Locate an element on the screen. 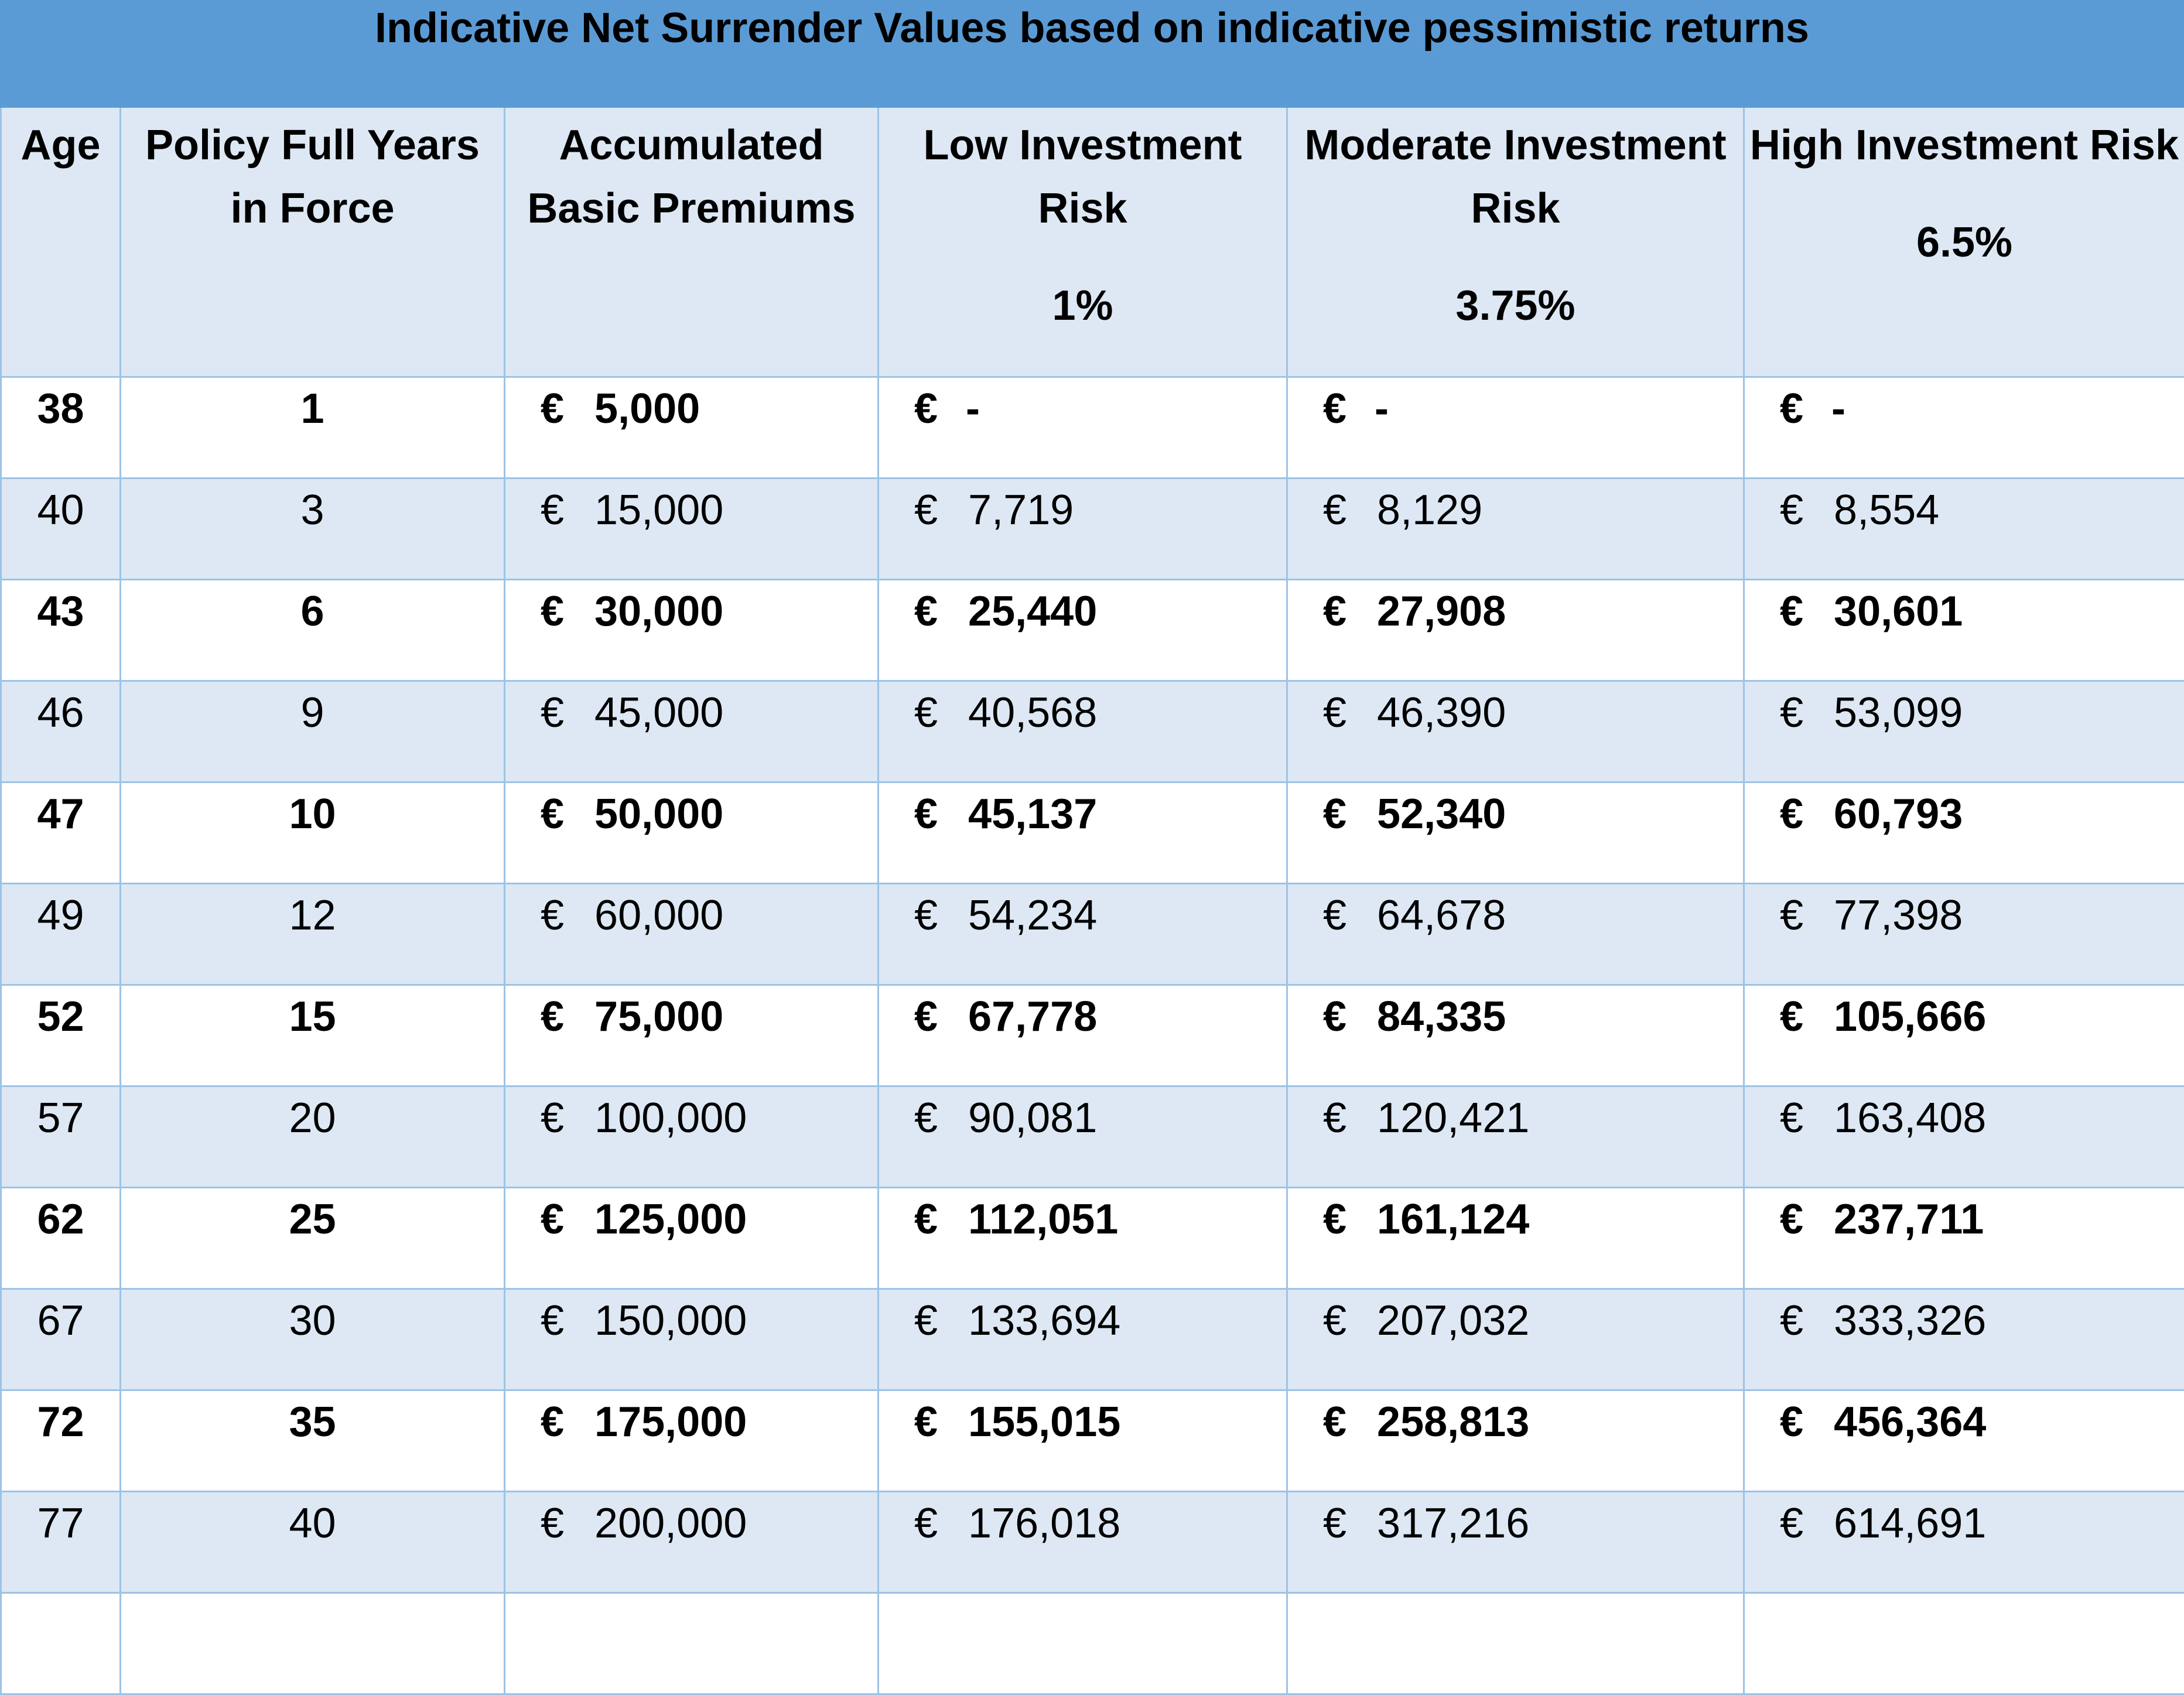 The image size is (2184, 1695). high-value: 53,099 is located at coordinates (1898, 713).